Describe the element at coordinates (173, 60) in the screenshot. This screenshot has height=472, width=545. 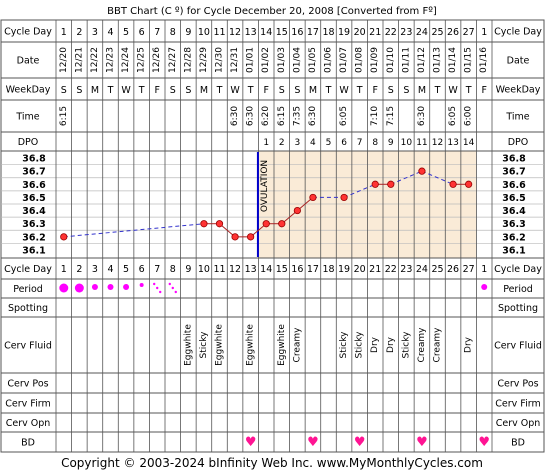
I see `date-label: 12/27` at that location.